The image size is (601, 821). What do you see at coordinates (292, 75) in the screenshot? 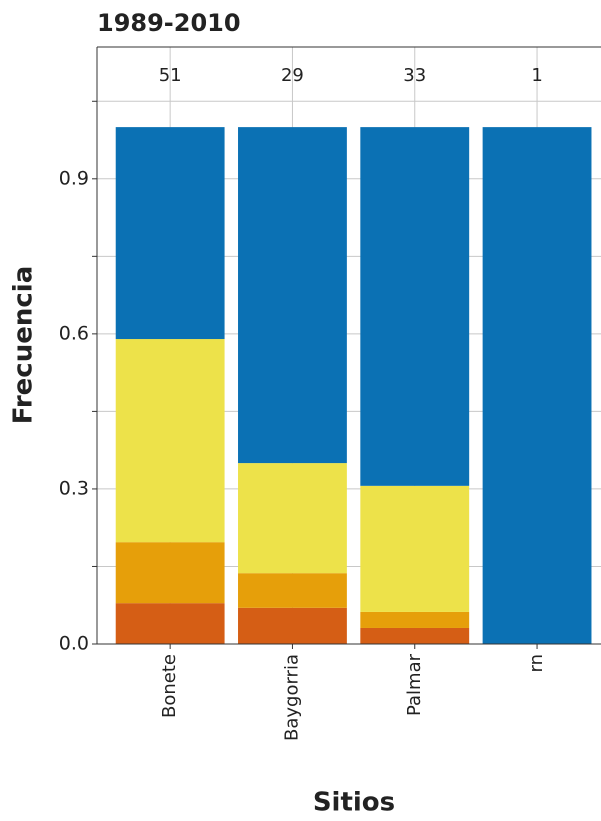
I see `count-label: 29` at bounding box center [292, 75].